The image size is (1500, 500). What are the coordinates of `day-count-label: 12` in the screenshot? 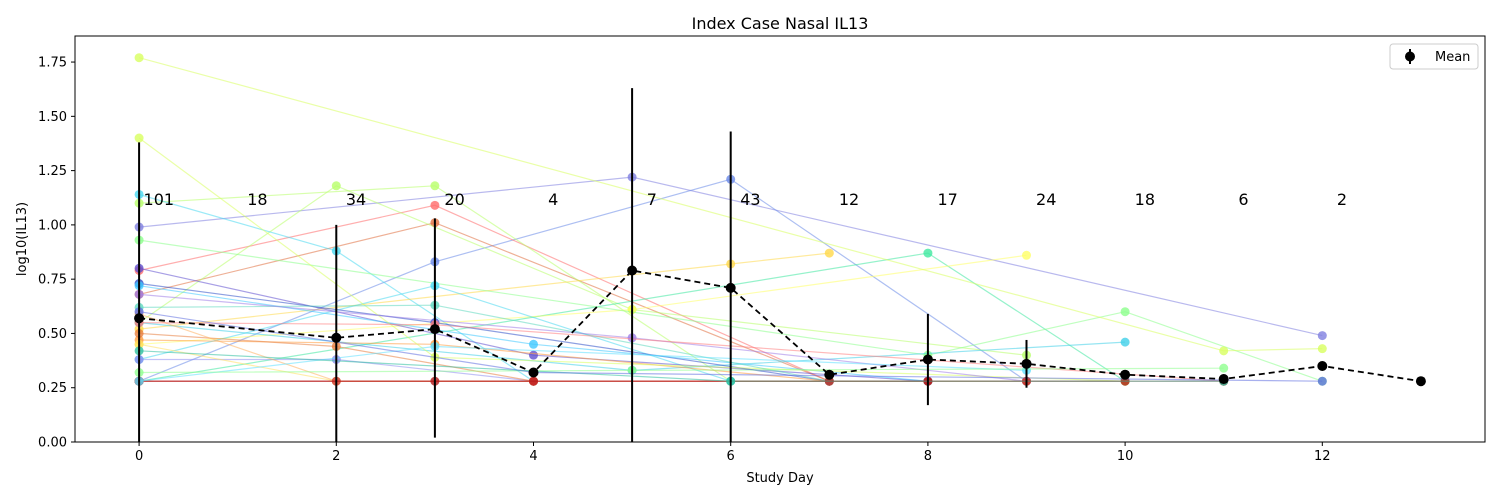 It's located at (849, 199).